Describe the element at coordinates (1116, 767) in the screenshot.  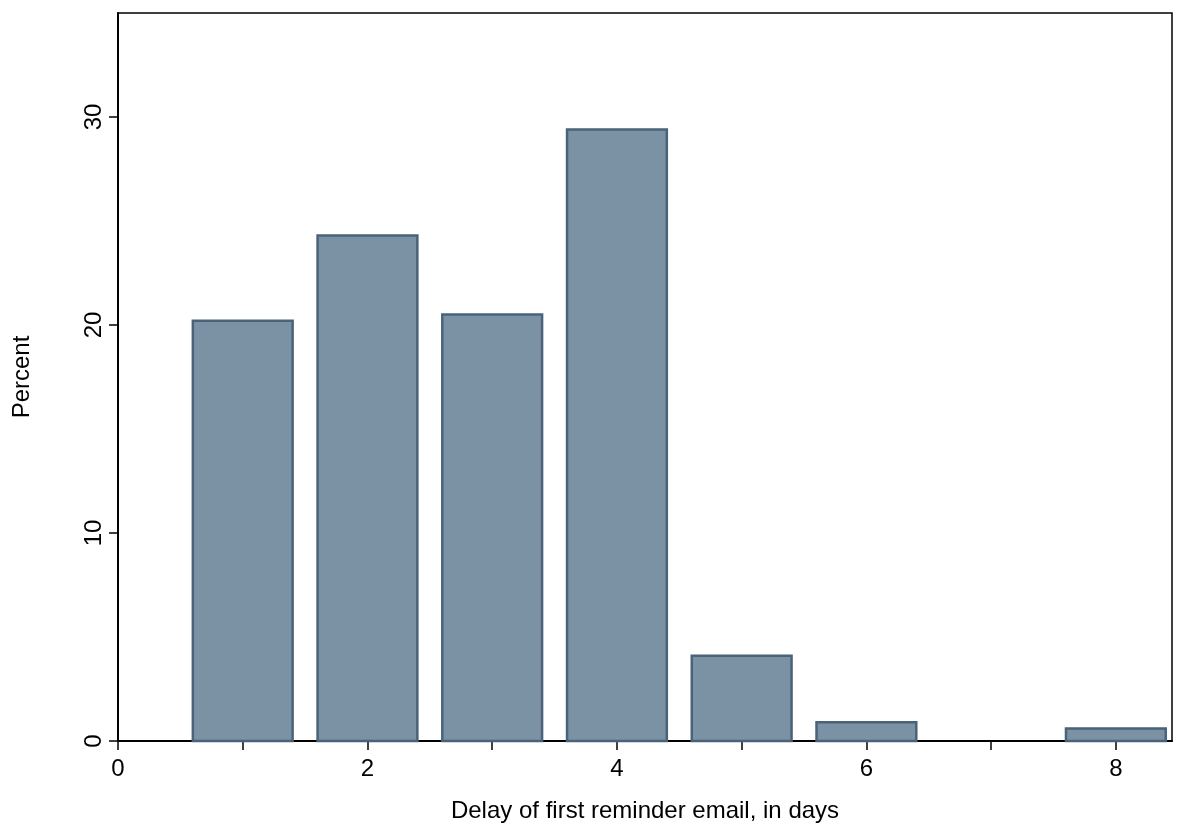
I see `x-tick-label: 8` at that location.